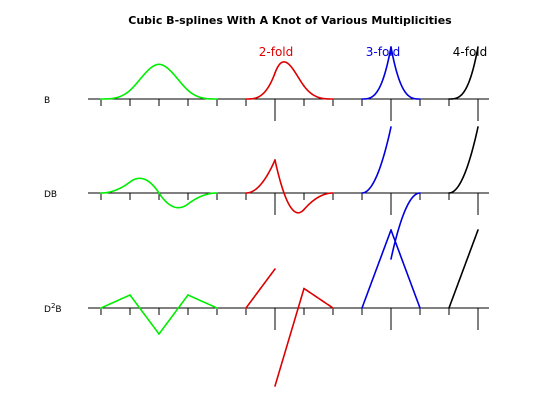 Image resolution: width=560 pixels, height=420 pixels. What do you see at coordinates (202, 301) in the screenshot?
I see `curve-m1-d2-seg3` at bounding box center [202, 301].